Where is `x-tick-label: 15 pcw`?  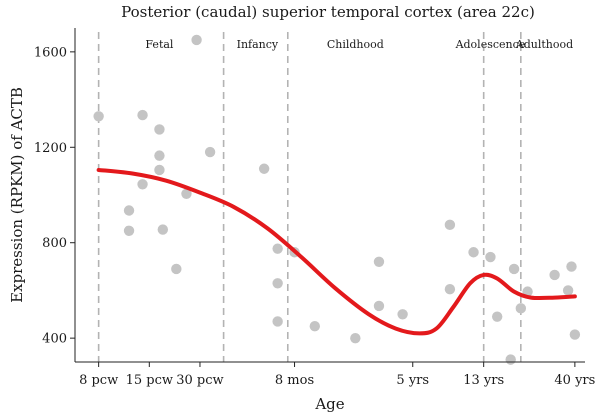 x-tick-label: 15 pcw is located at coordinates (149, 380).